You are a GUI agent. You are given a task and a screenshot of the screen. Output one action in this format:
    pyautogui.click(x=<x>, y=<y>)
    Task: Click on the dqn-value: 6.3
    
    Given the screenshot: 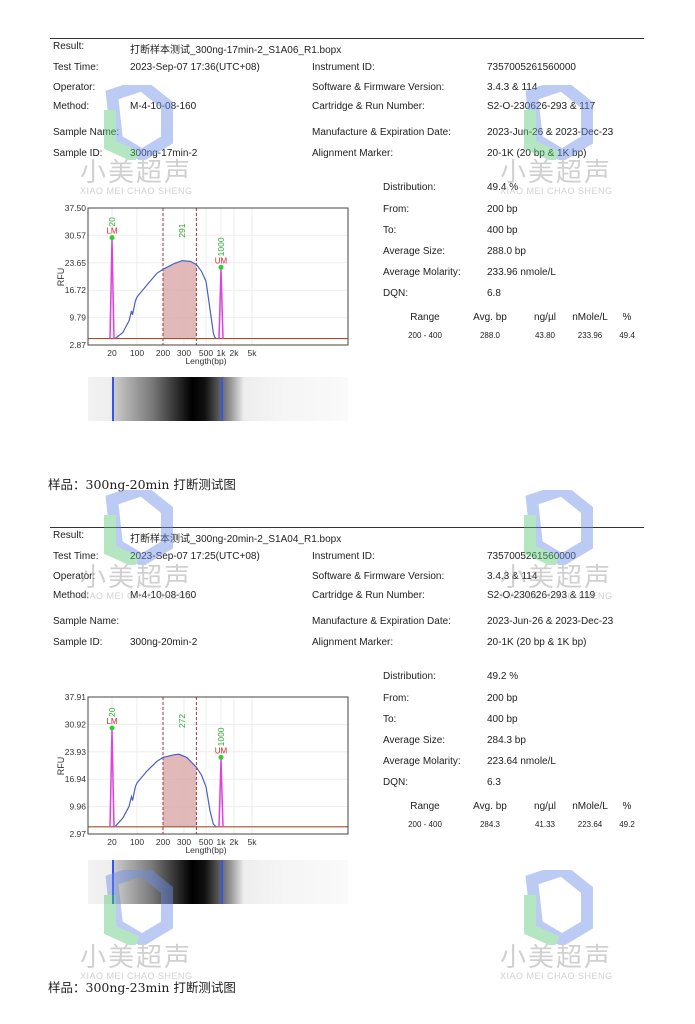 What is the action you would take?
    pyautogui.click(x=494, y=782)
    